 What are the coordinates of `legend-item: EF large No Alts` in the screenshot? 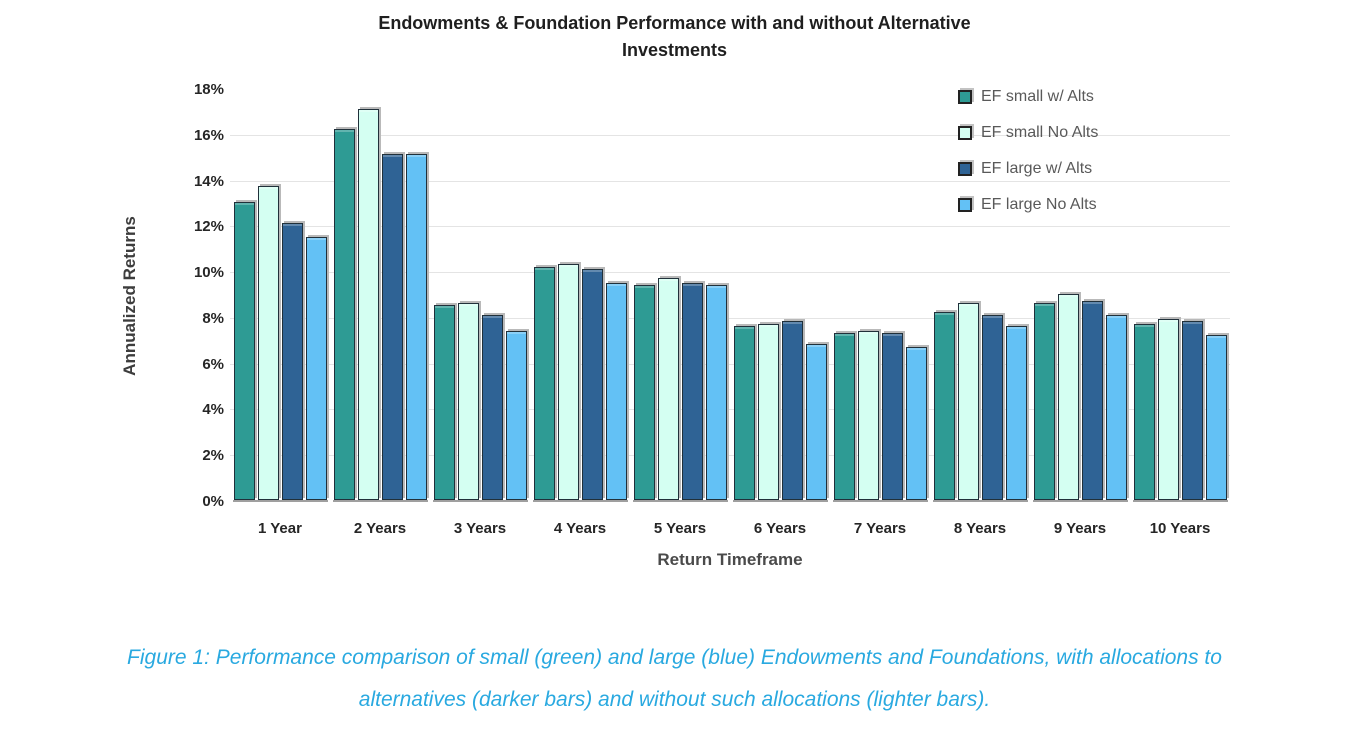 It's located at (1028, 205).